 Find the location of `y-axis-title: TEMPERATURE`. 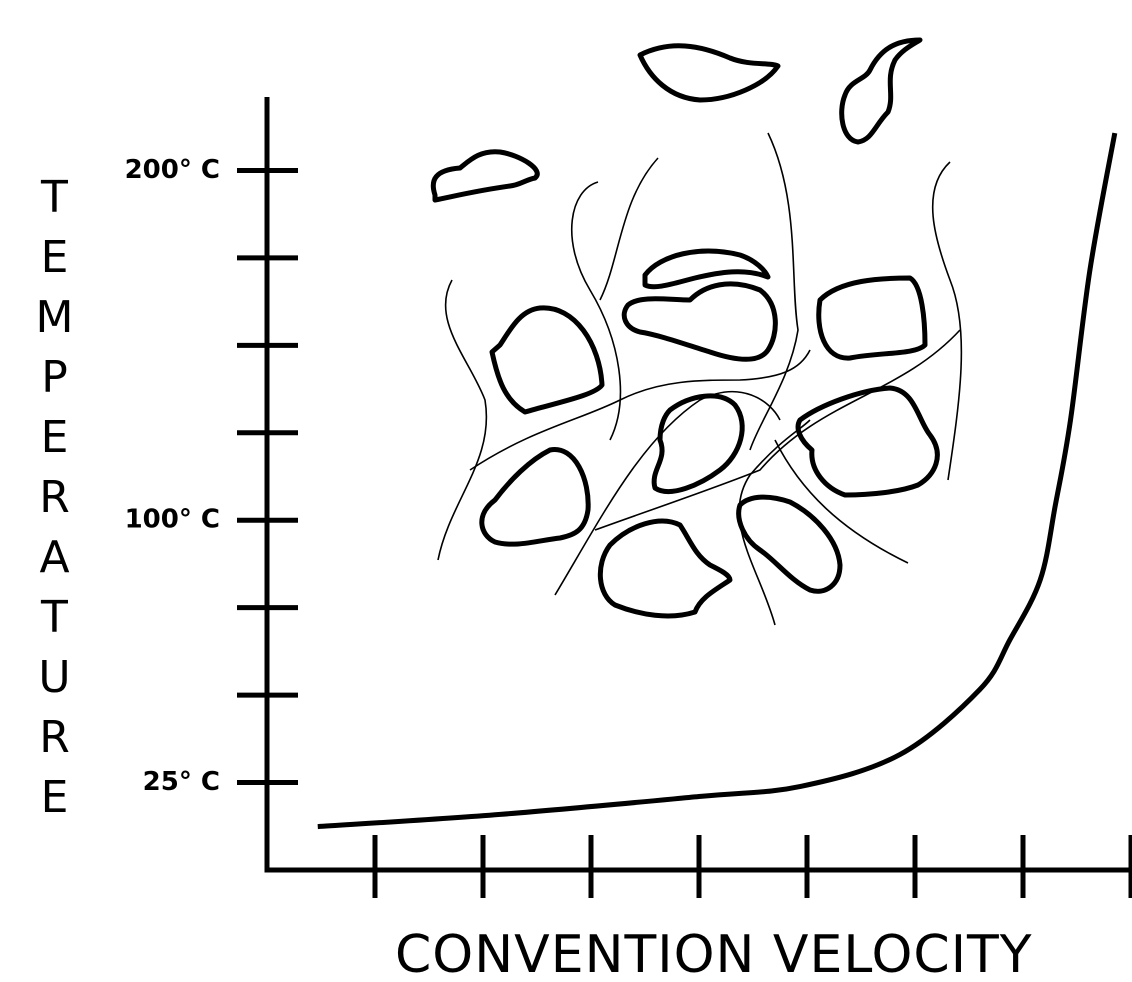

y-axis-title: TEMPERATURE is located at coordinates (54, 502).